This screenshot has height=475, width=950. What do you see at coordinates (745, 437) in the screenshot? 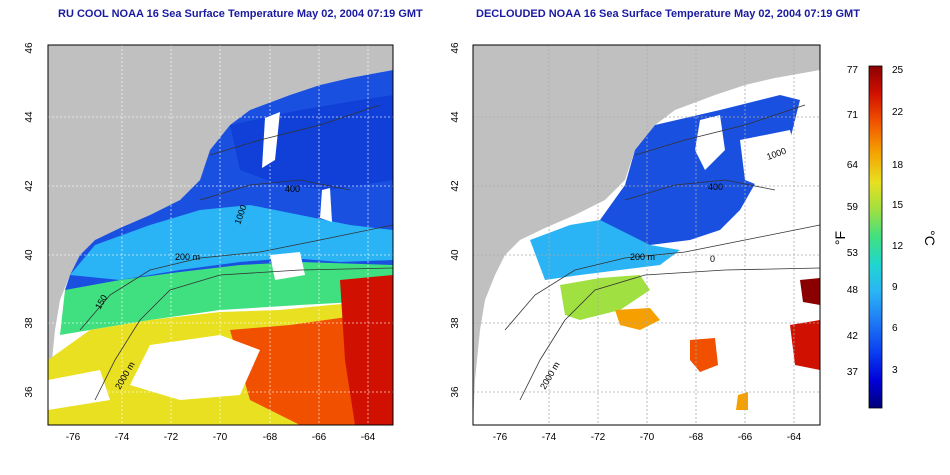
I see `right-x-tick: -66` at bounding box center [745, 437].